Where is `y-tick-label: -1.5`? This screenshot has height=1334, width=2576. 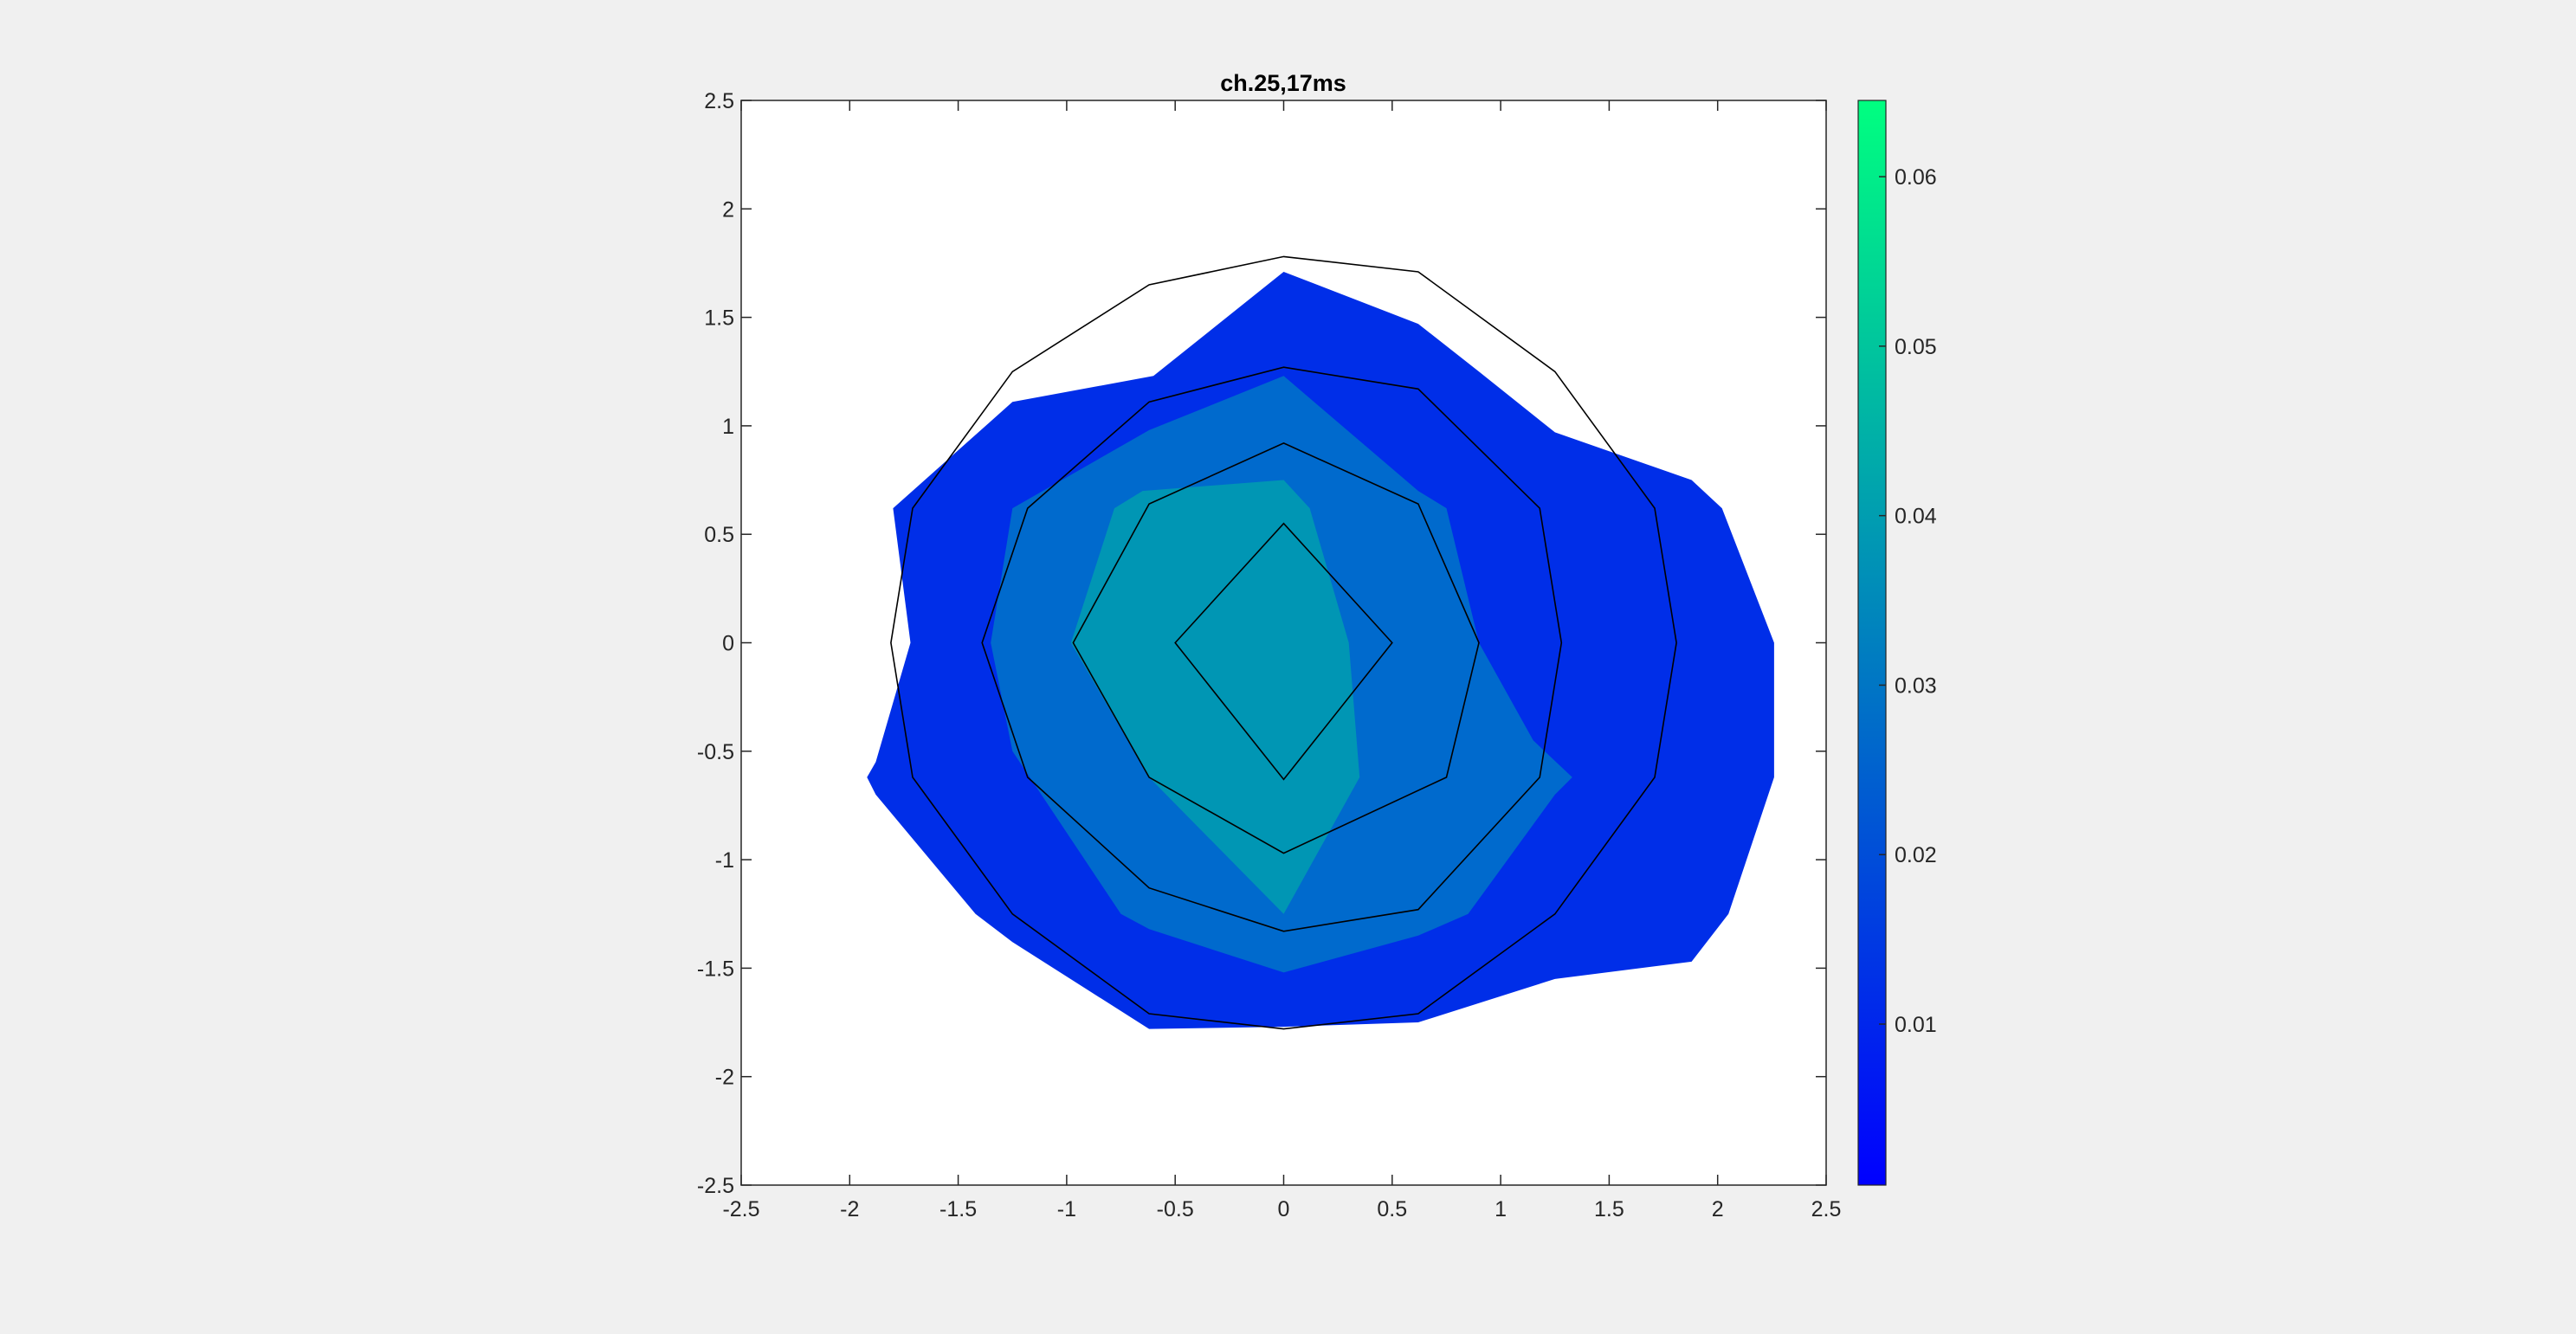 y-tick-label: -1.5 is located at coordinates (715, 969).